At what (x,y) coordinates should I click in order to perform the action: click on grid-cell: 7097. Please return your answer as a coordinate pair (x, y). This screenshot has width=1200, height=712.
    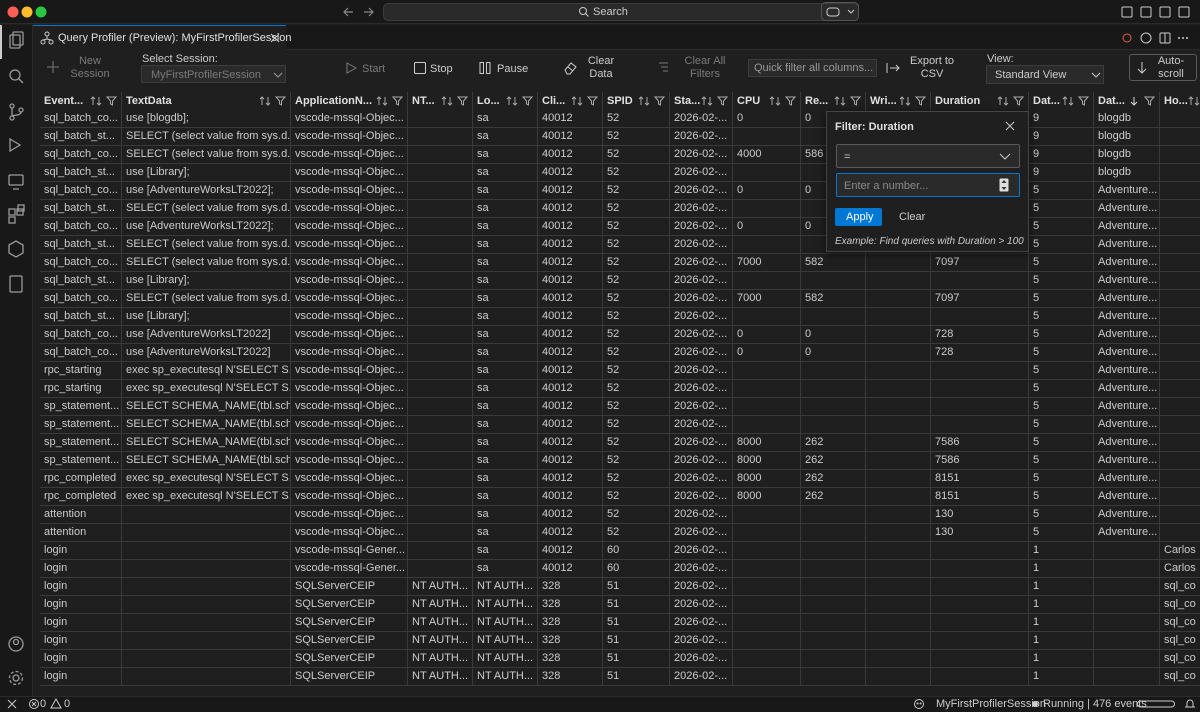
    Looking at the image, I should click on (980, 263).